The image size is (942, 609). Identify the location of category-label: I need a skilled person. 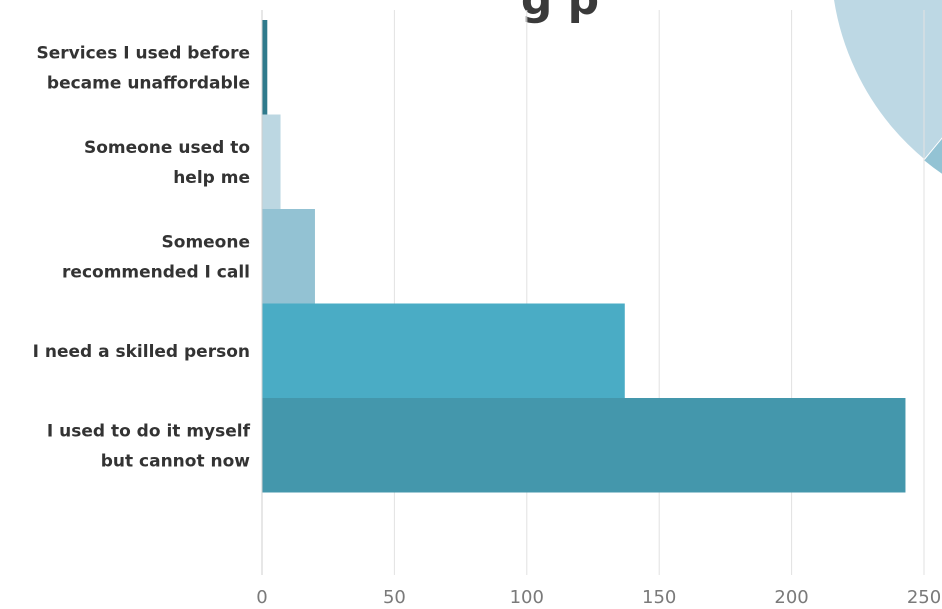
(141, 352).